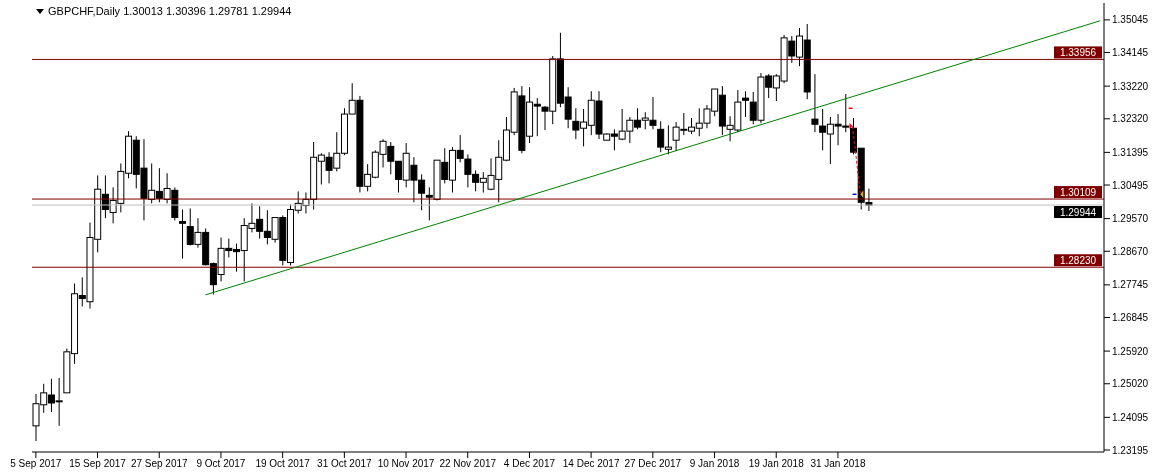  I want to click on y-tick-label: 1.32320, so click(1130, 119).